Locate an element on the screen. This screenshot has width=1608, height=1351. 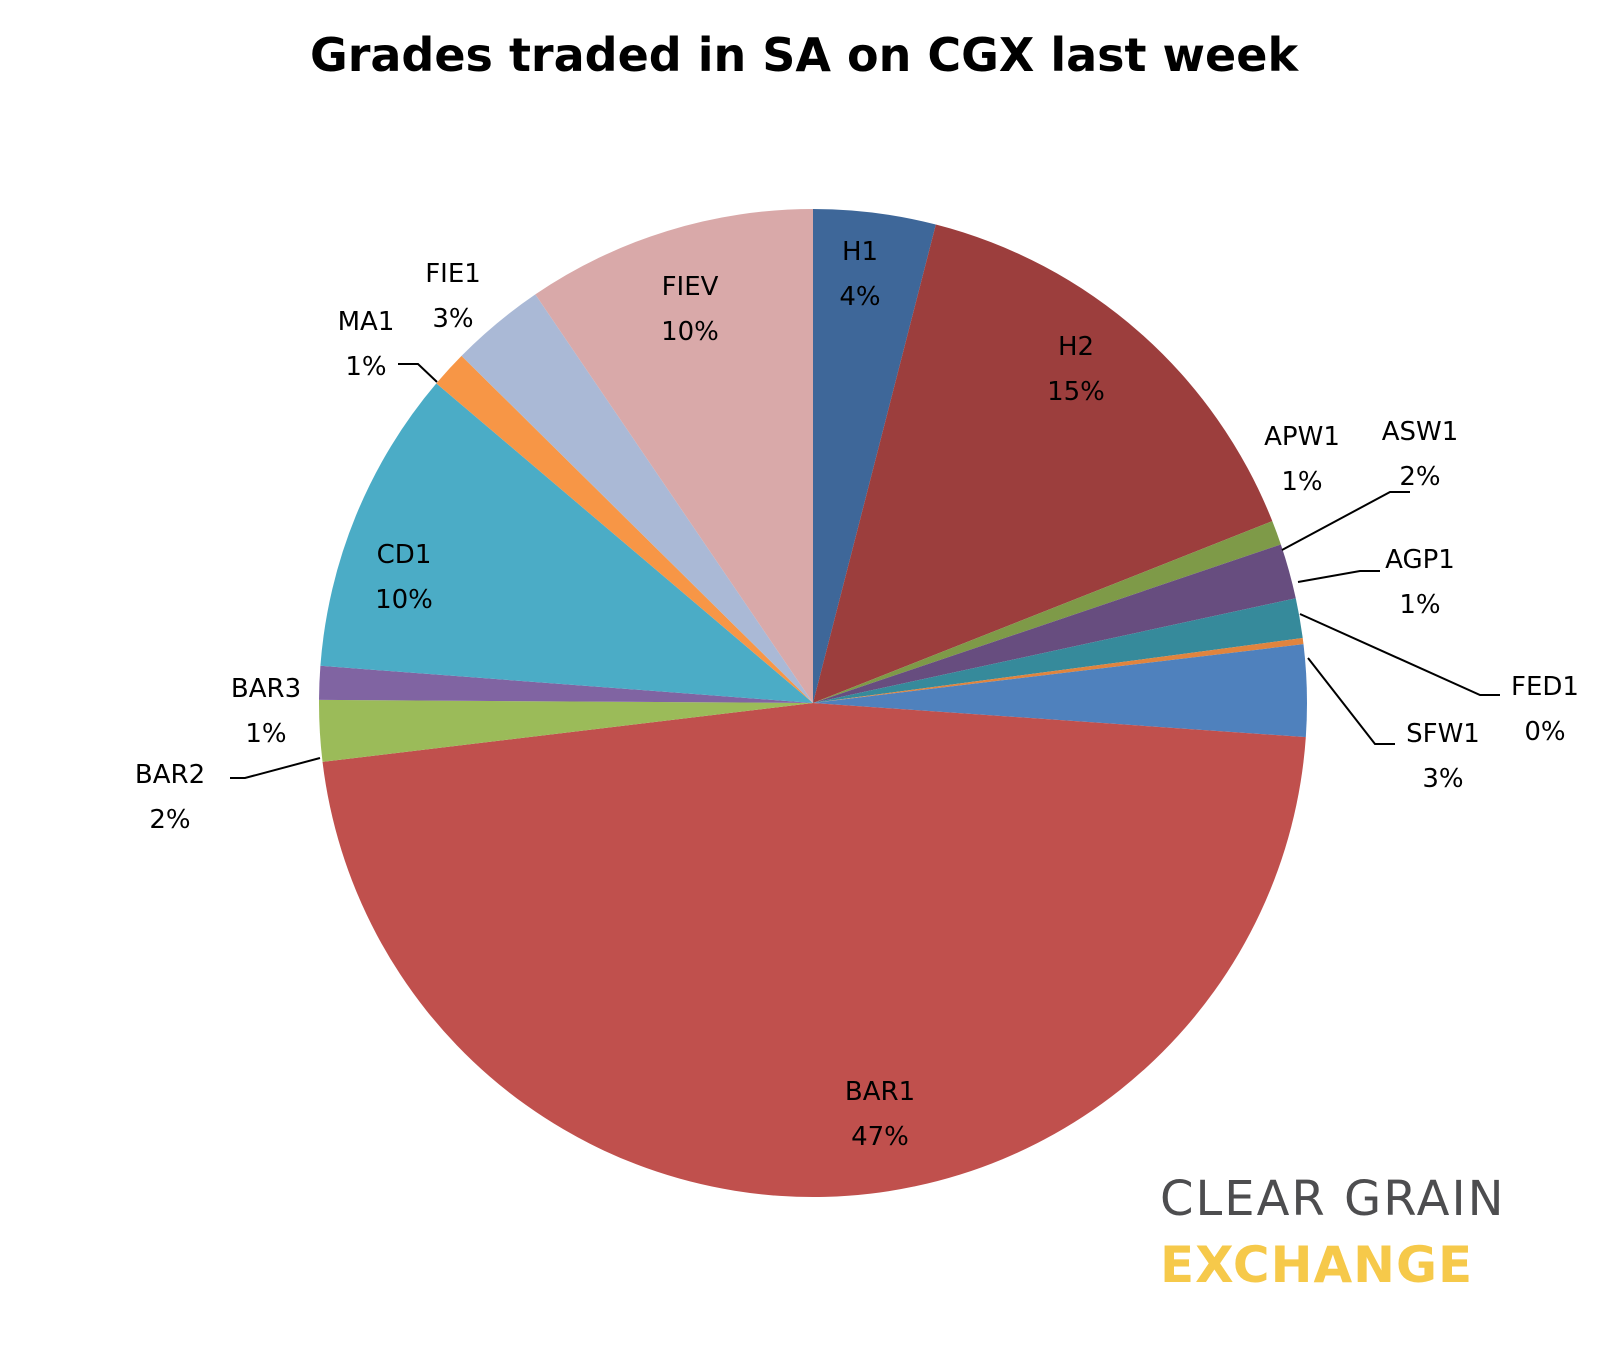
slice-label-name-sfw1: SFW1 is located at coordinates (1443, 734).